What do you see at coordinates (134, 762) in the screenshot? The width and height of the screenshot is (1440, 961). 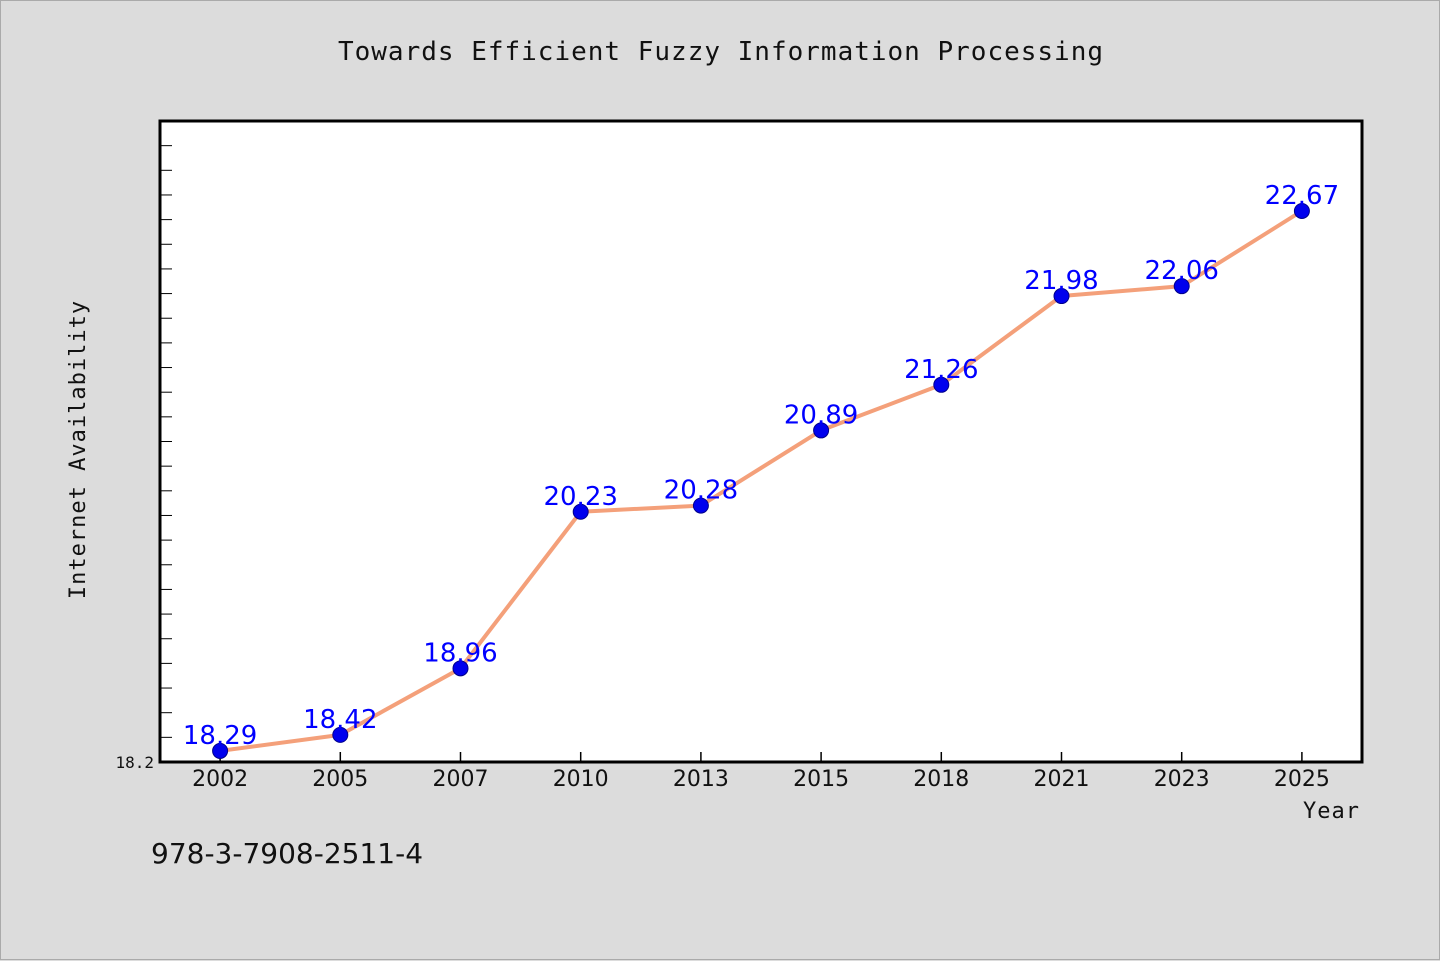 I see `y-tick-label: 18.2` at bounding box center [134, 762].